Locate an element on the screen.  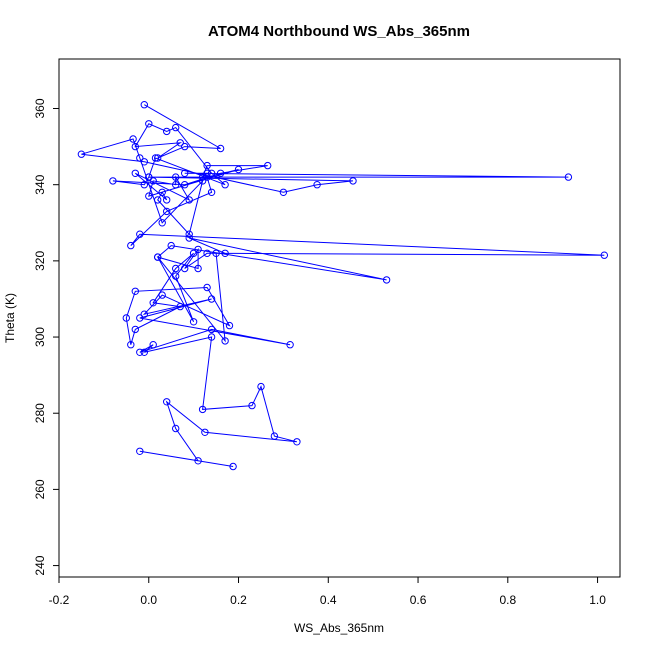
x-tick-label: 1.0 is located at coordinates (597, 600).